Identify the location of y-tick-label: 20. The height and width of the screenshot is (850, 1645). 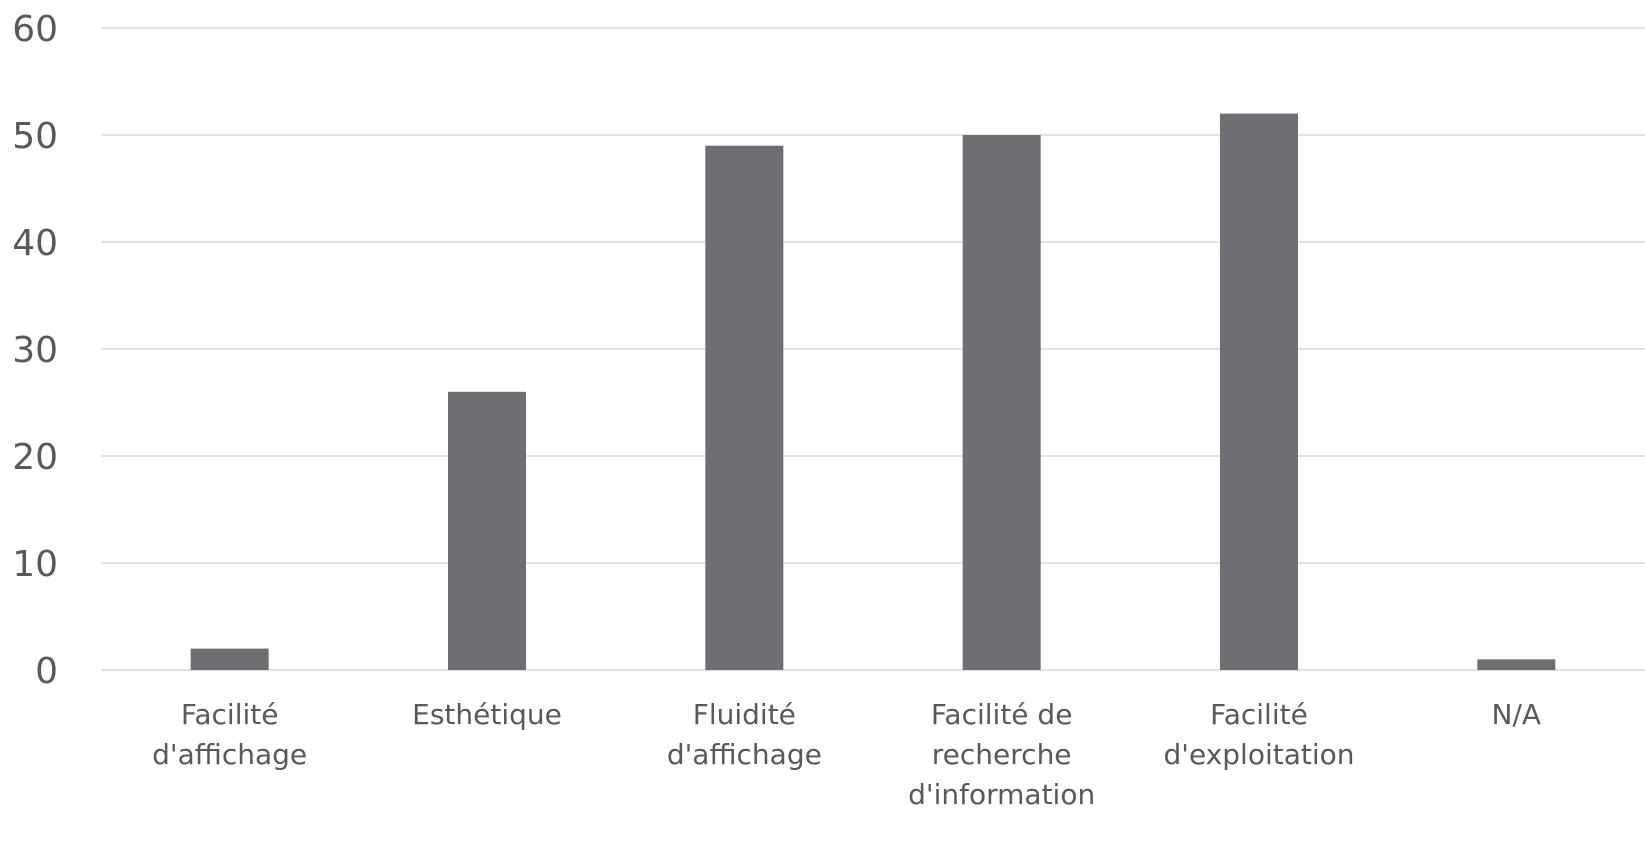
(35, 457).